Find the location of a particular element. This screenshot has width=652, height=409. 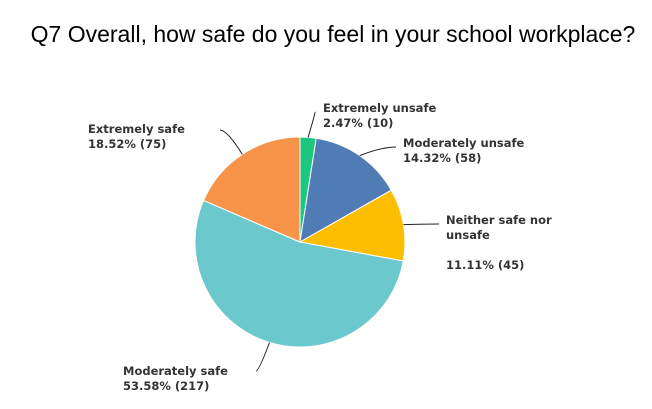

slice-label-extremely-unsafe: Extremely unsafe 2.47% (10) is located at coordinates (379, 115).